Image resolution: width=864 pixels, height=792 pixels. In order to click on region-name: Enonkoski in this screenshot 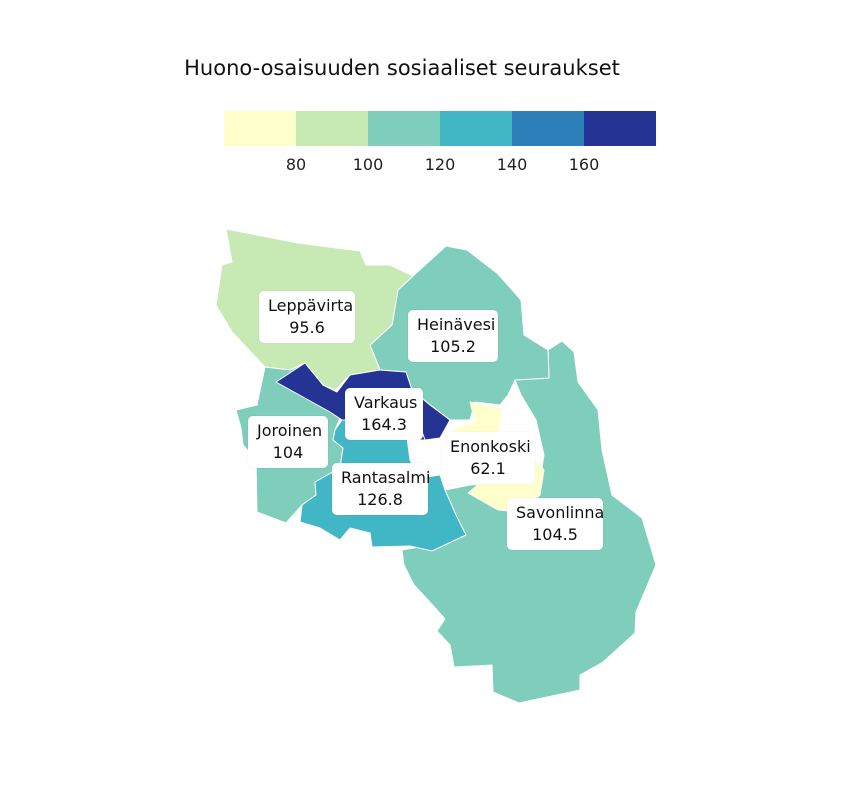, I will do `click(490, 446)`.